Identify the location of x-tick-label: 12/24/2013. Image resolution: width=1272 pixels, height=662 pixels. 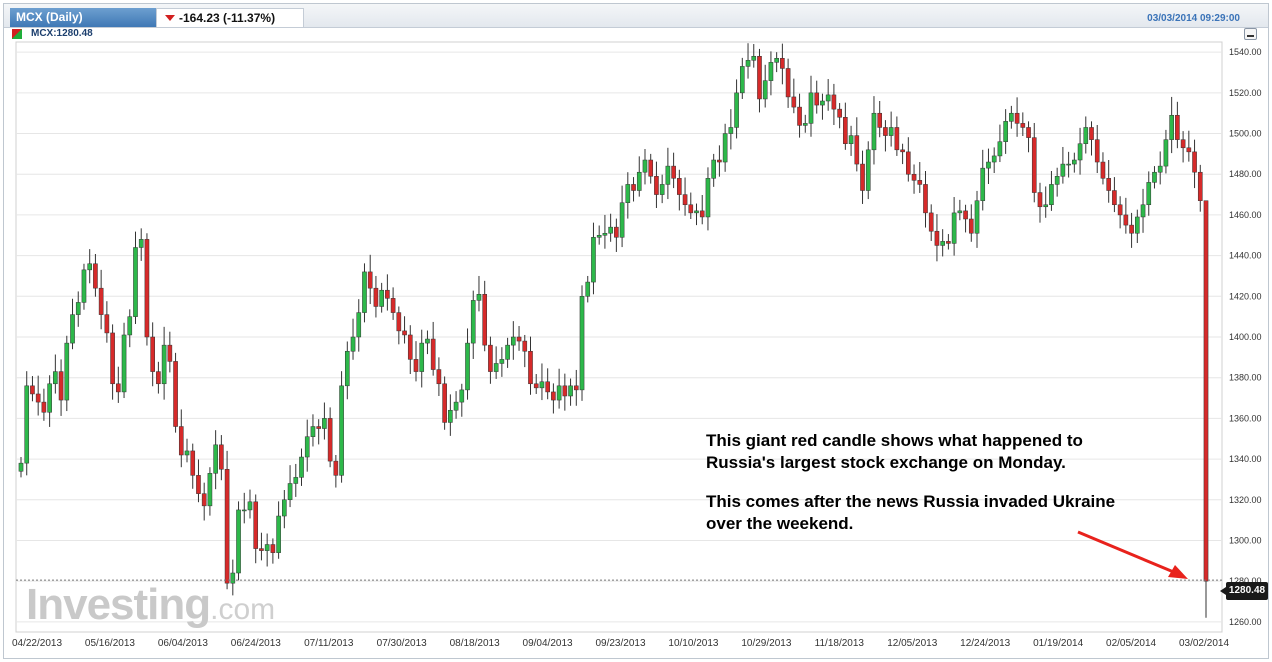
(985, 643).